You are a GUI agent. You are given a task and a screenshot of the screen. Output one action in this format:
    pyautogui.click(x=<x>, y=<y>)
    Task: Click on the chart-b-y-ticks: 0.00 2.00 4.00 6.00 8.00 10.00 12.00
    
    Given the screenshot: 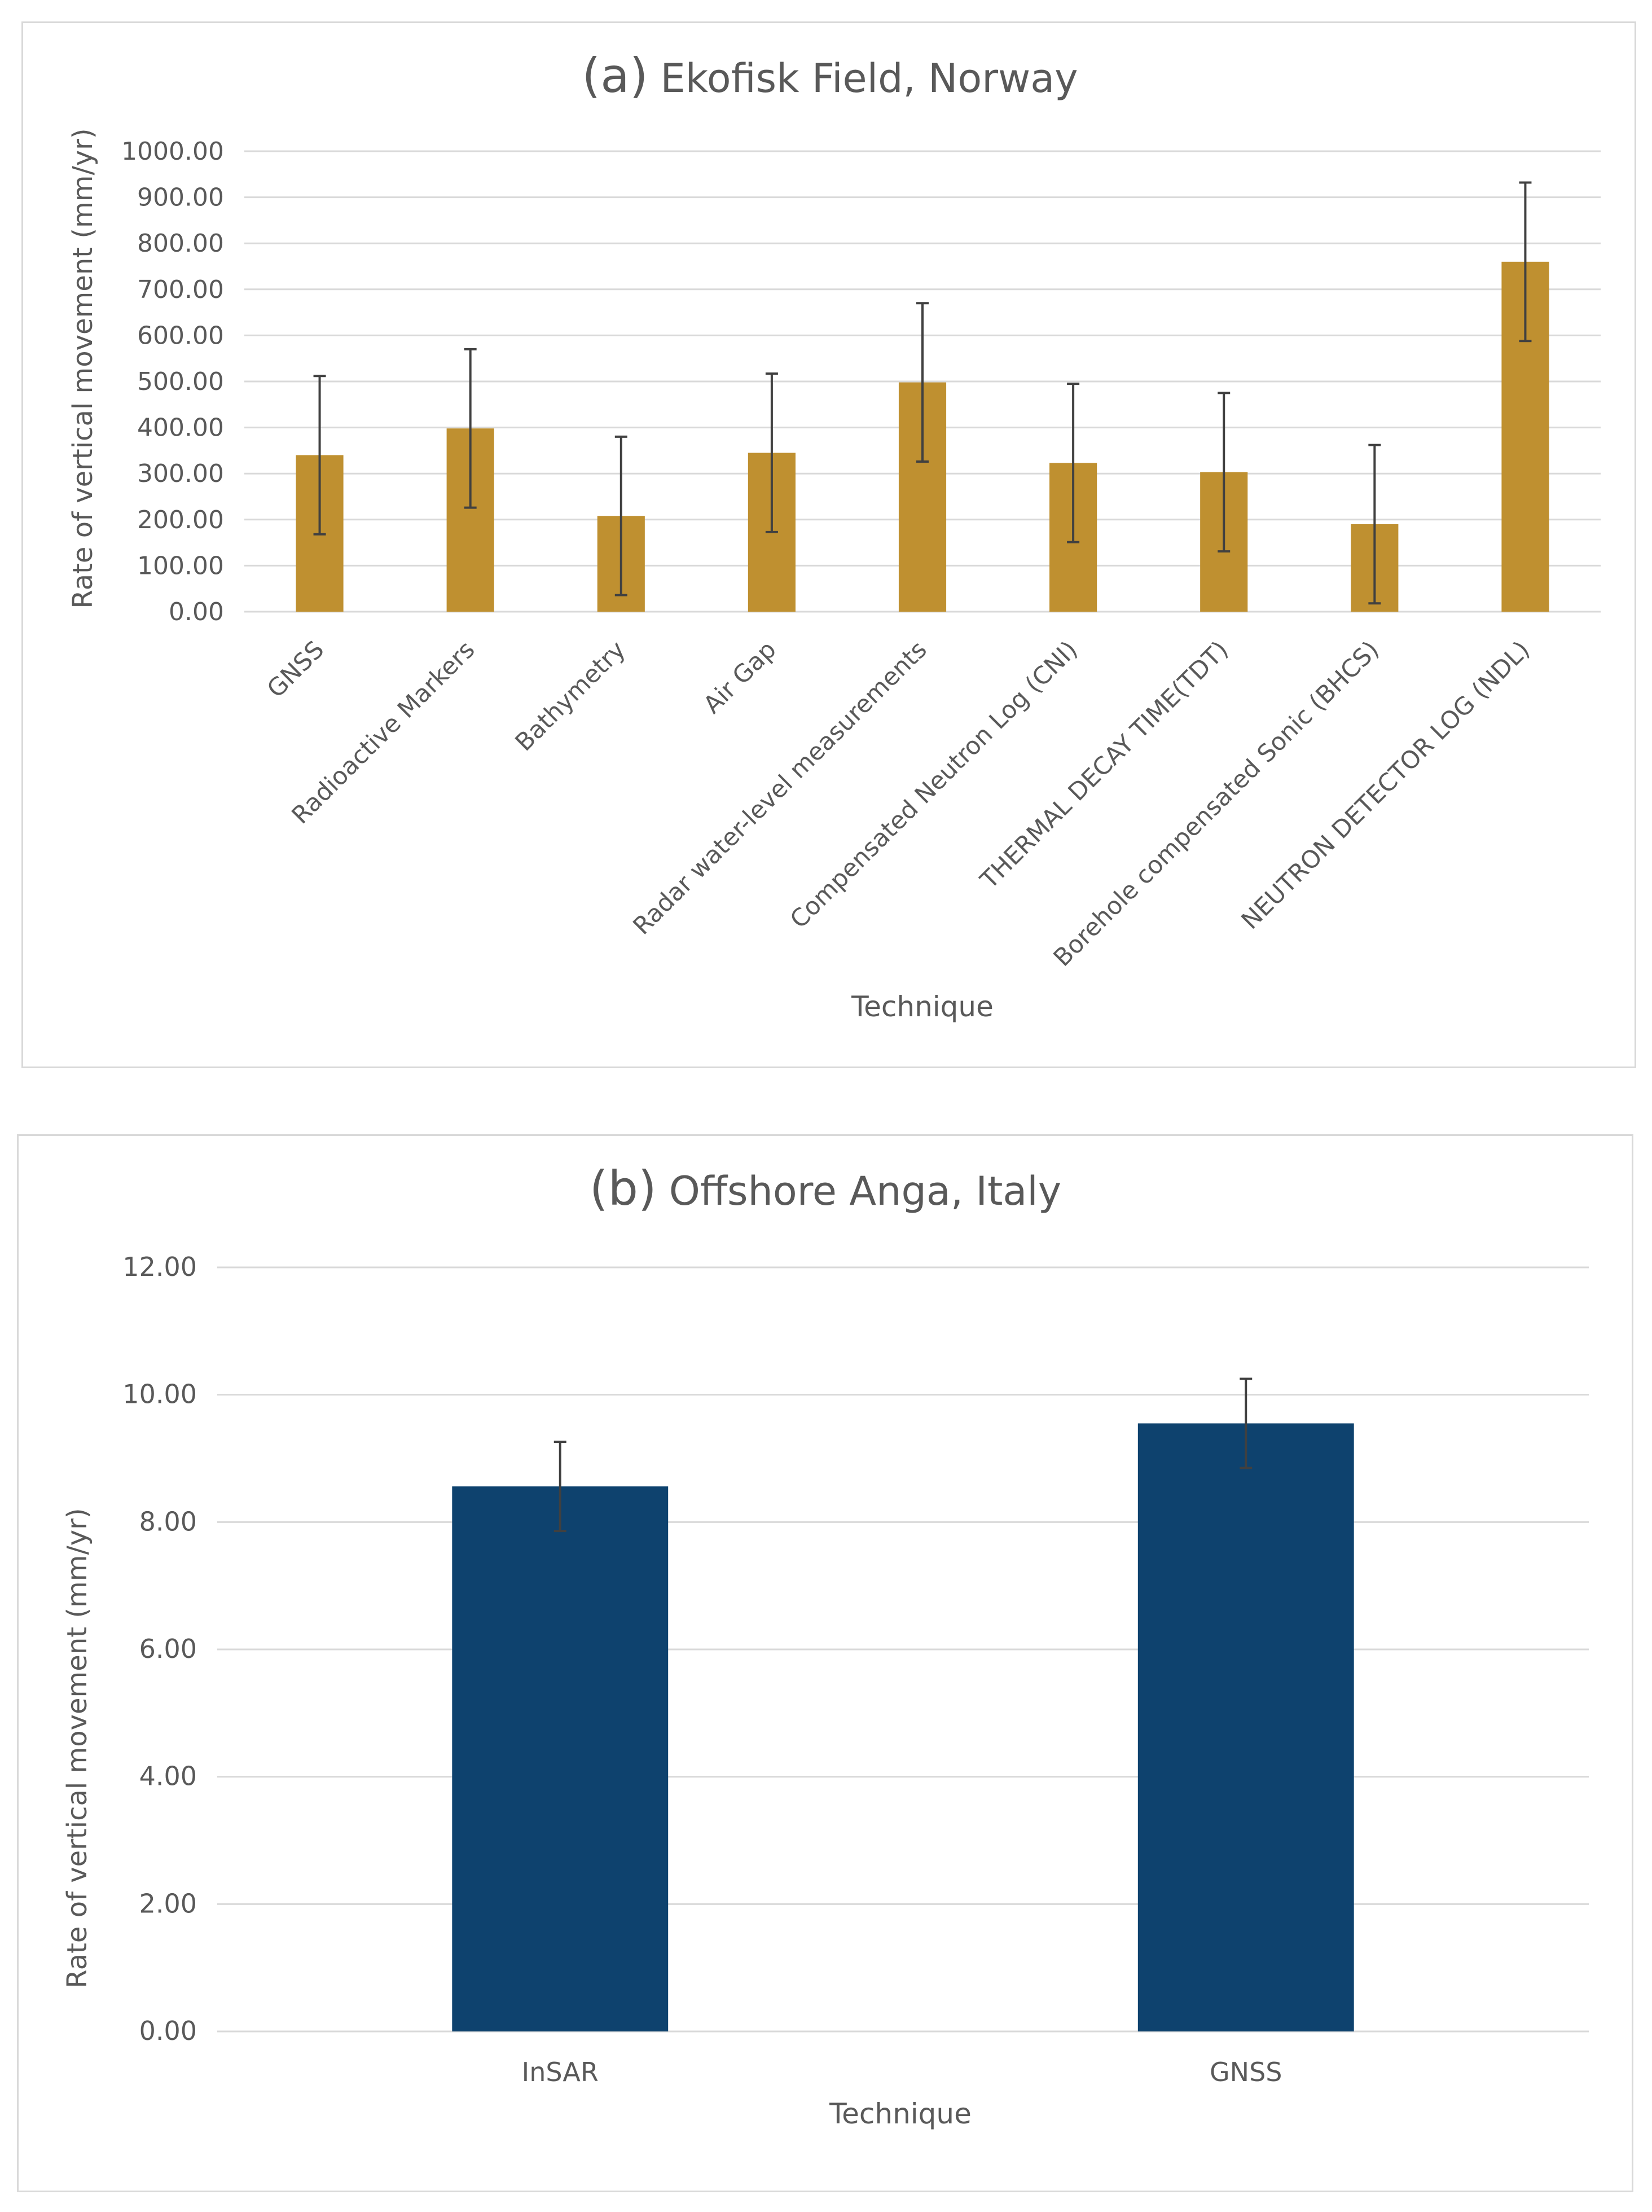 What is the action you would take?
    pyautogui.click(x=159, y=1649)
    